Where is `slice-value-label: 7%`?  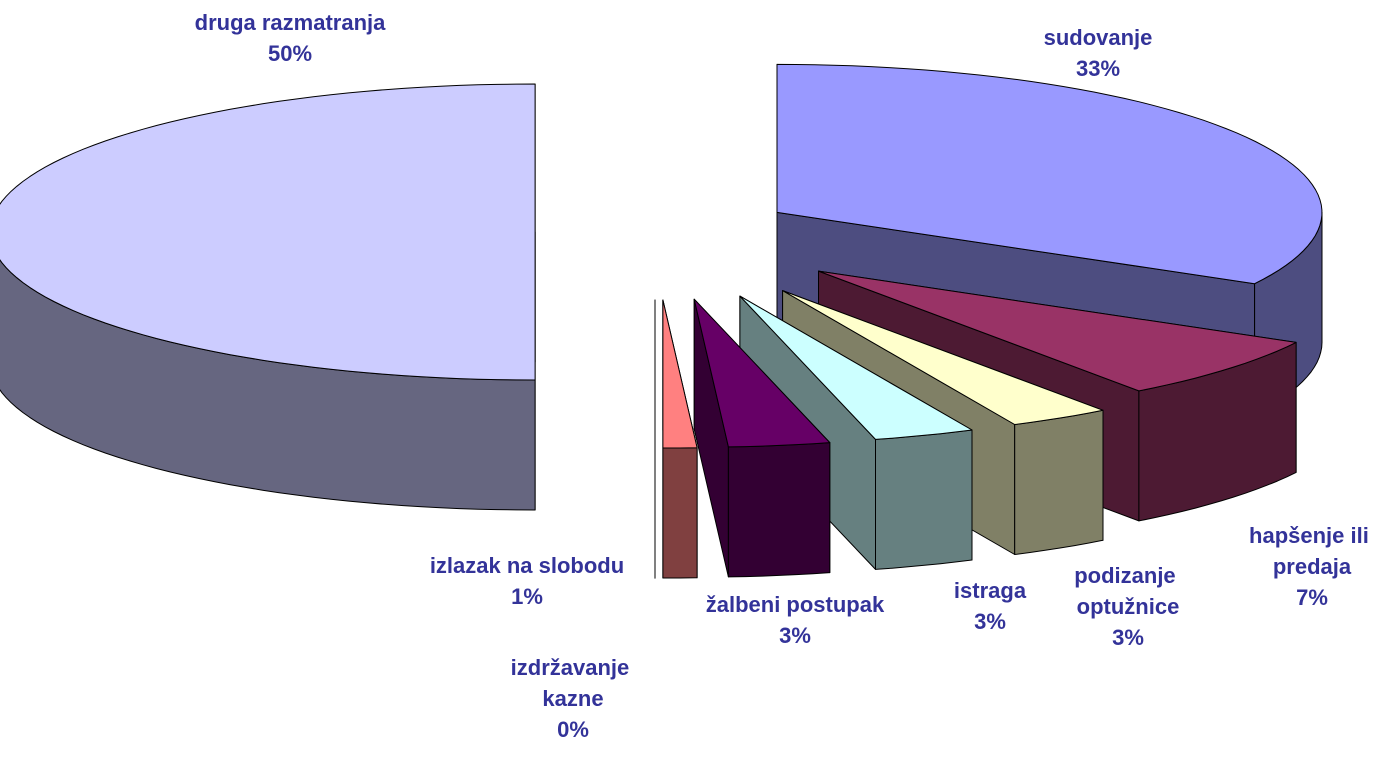
slice-value-label: 7% is located at coordinates (1312, 597).